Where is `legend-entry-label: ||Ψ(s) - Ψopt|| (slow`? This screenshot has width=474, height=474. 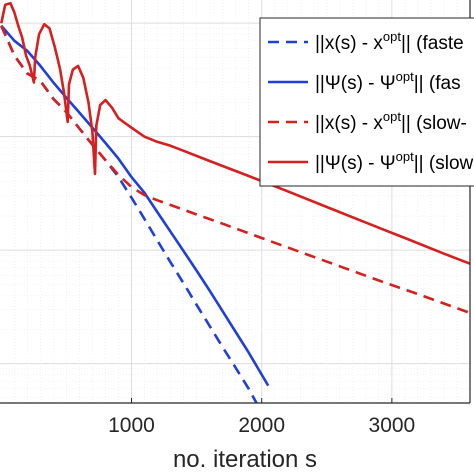
legend-entry-label: ||Ψ(s) - Ψopt|| (slow is located at coordinates (394, 161).